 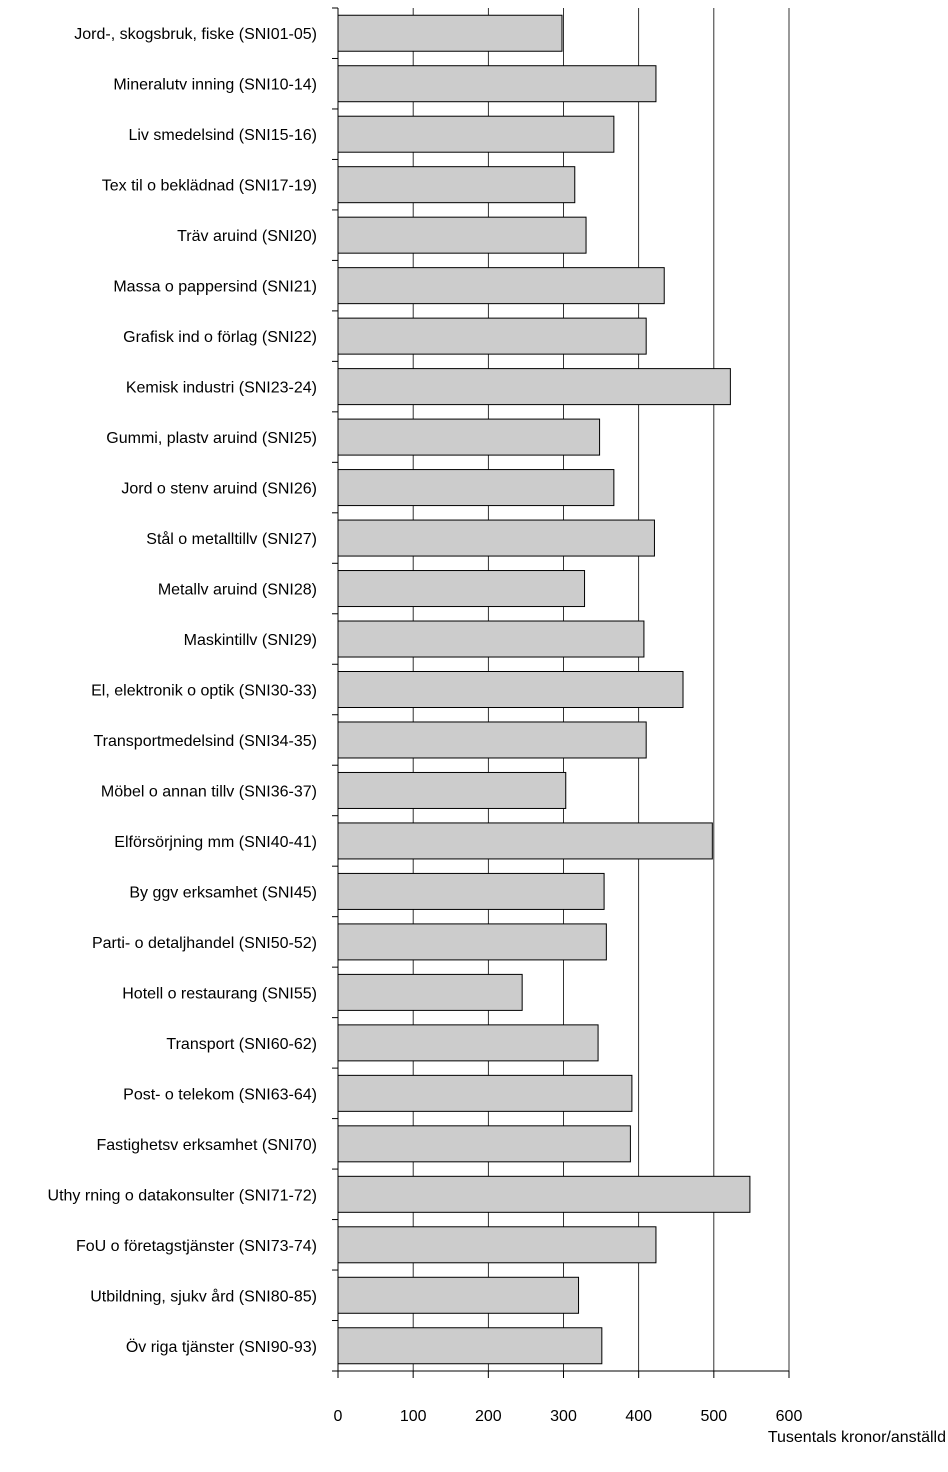 I want to click on x-tick-label: 0, so click(x=338, y=1416).